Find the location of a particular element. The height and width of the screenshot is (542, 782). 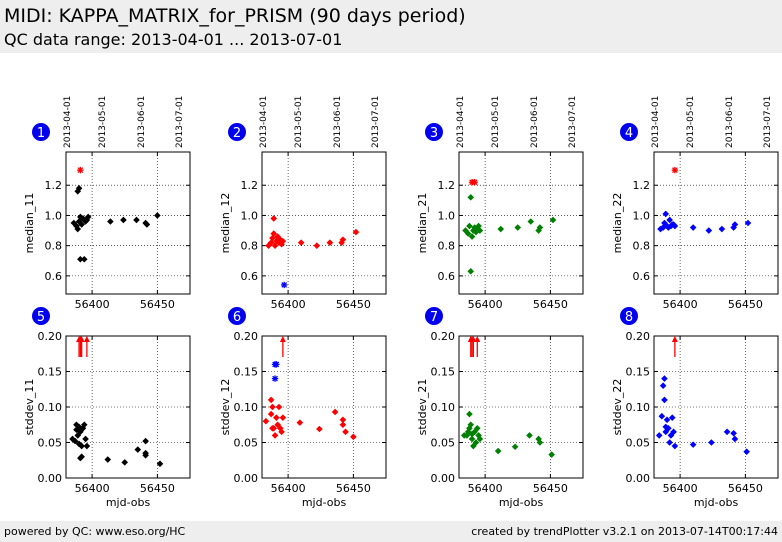

y-tick-label: 1.2 is located at coordinates (54, 185).